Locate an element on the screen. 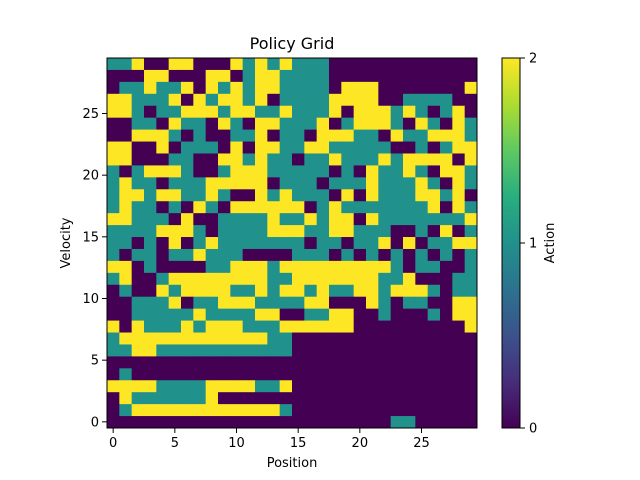  y-tick-label: 20 is located at coordinates (90, 176).